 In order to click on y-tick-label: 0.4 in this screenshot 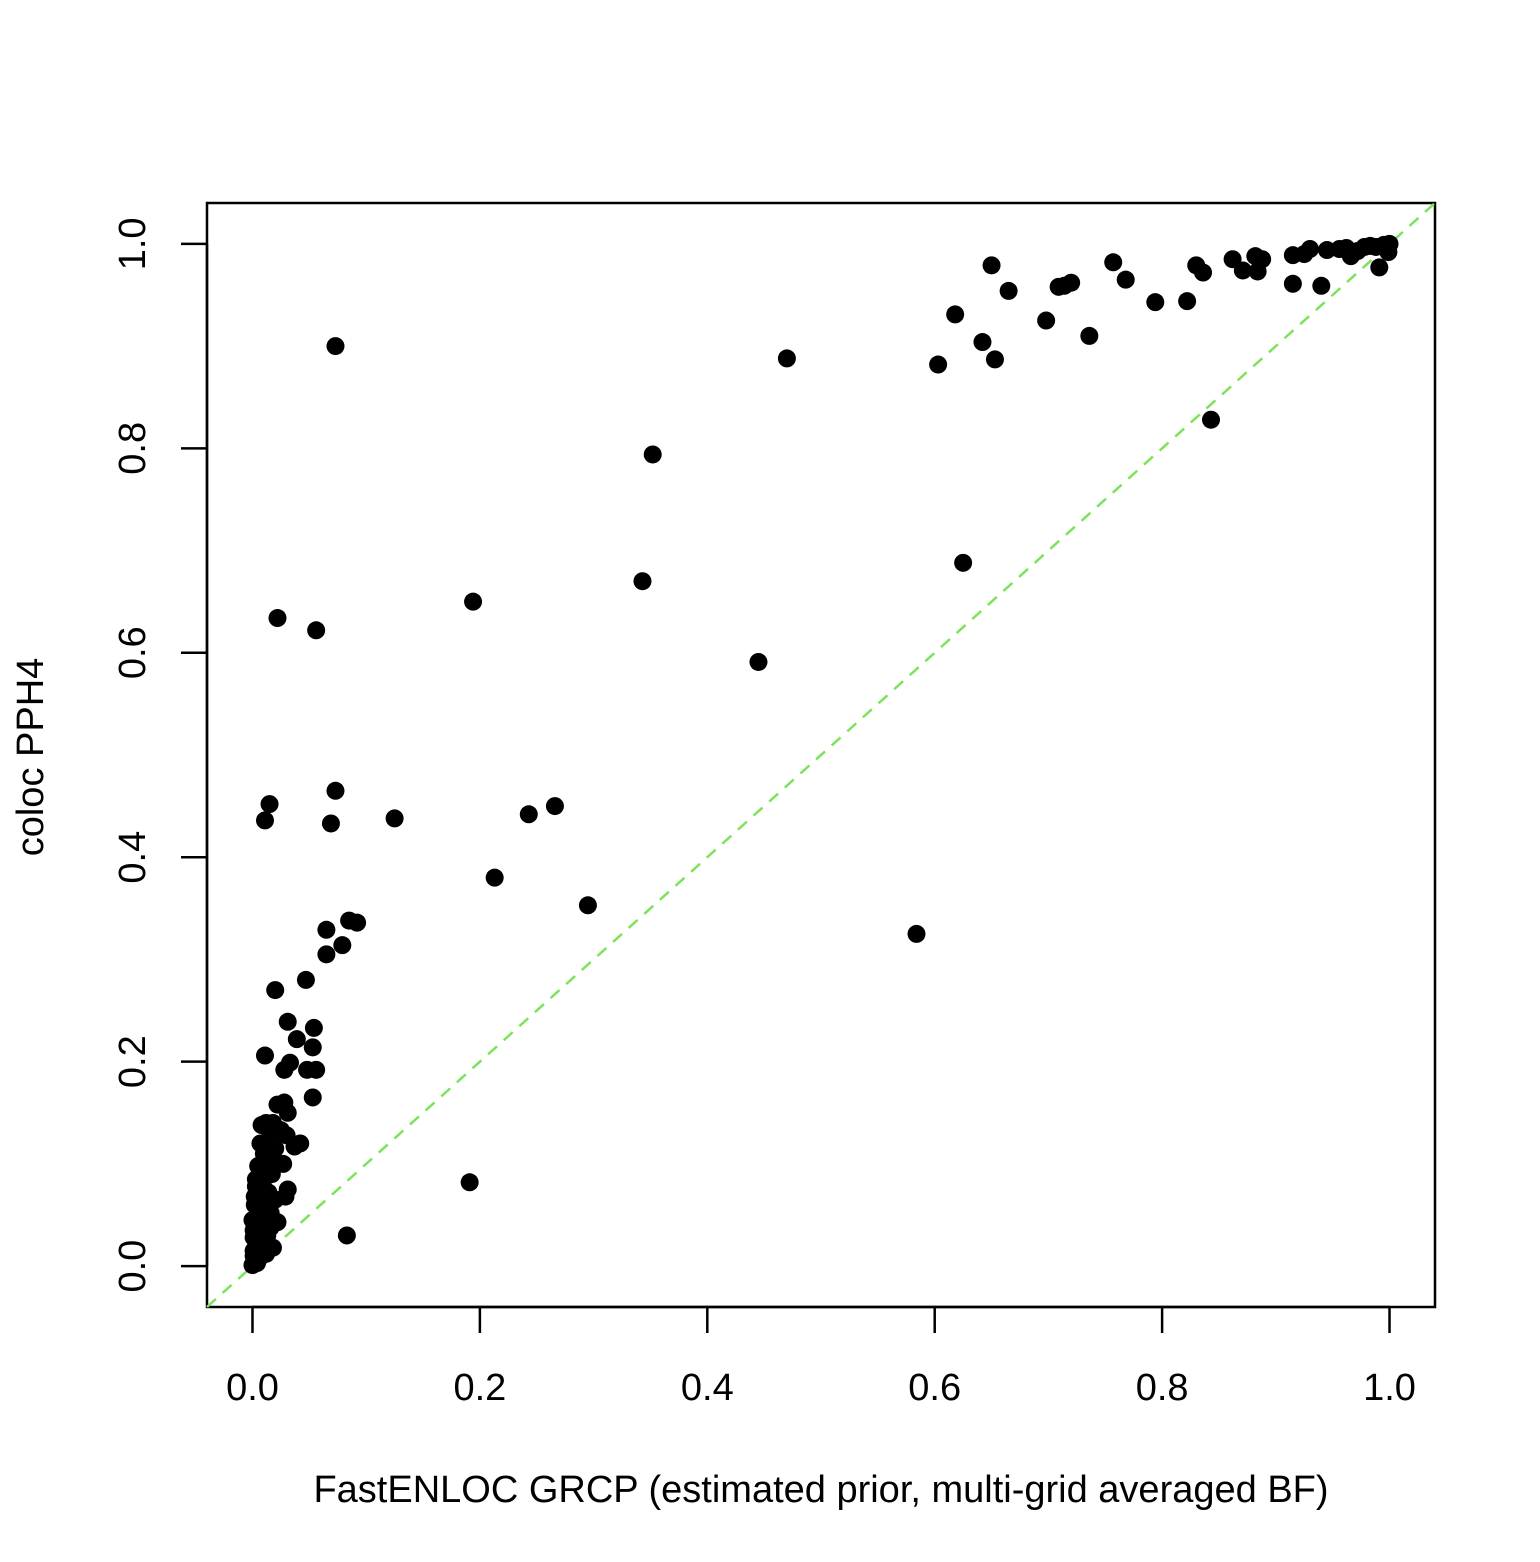, I will do `click(133, 857)`.